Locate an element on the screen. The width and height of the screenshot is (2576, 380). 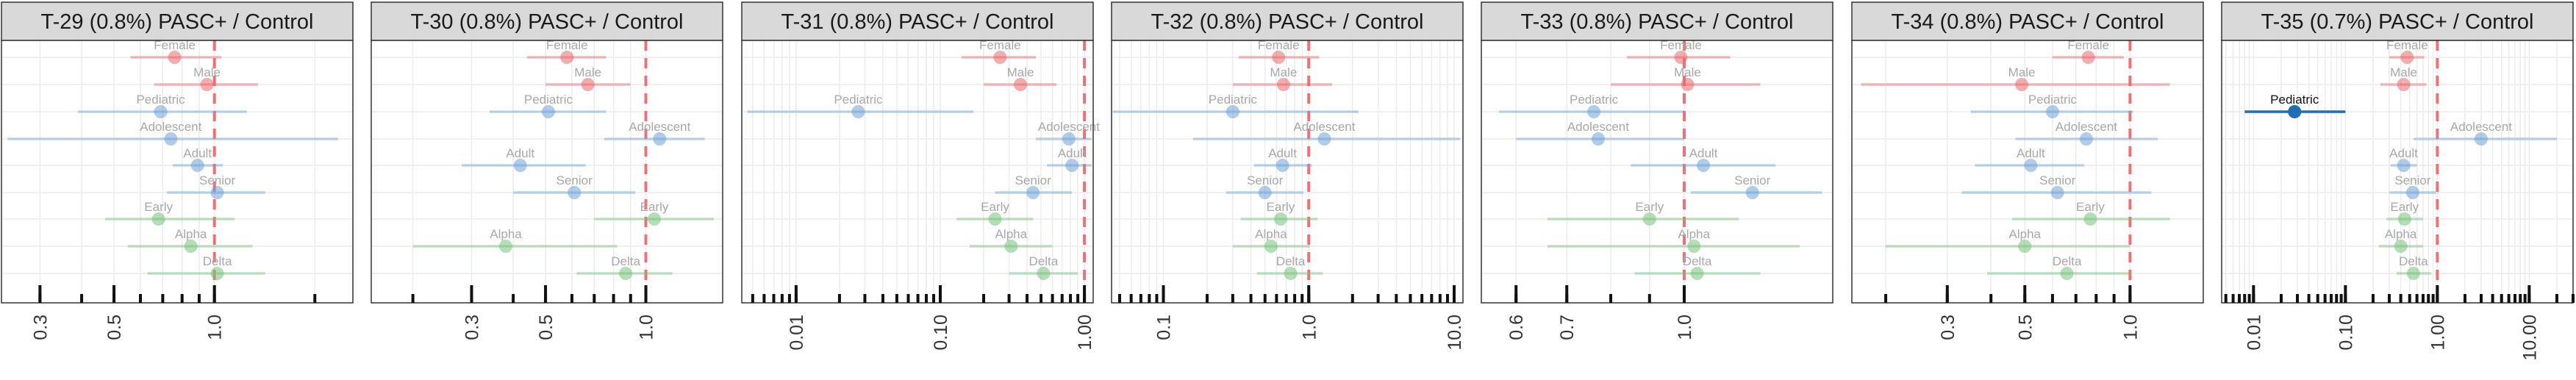
tick-label: 1.00 is located at coordinates (1085, 333).